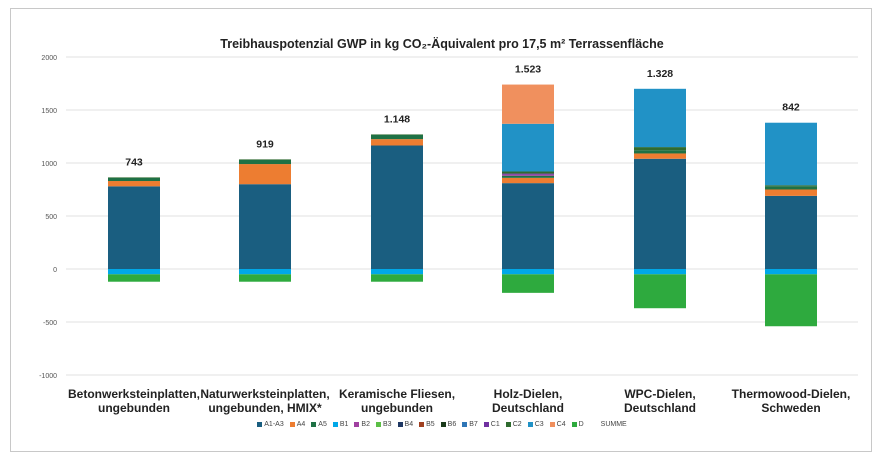  What do you see at coordinates (660, 74) in the screenshot?
I see `total-data-label: 1.328` at bounding box center [660, 74].